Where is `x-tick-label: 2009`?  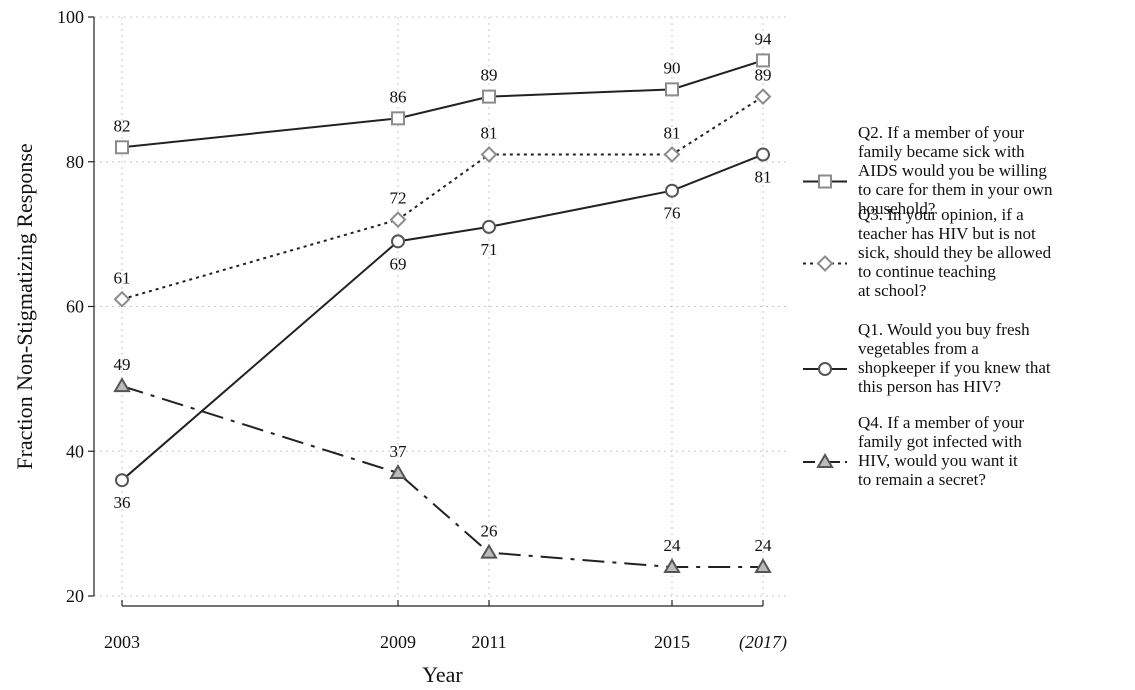
x-tick-label: 2009 is located at coordinates (398, 642).